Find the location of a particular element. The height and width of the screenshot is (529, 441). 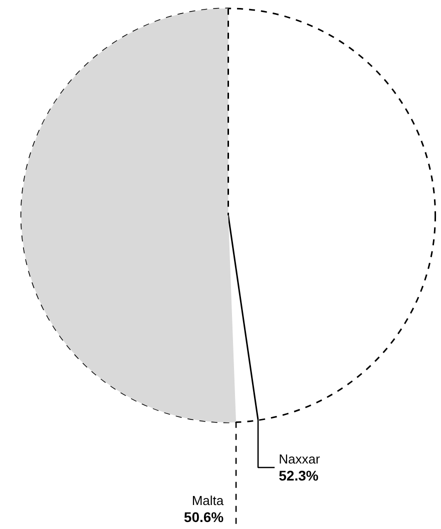

text: Malta is located at coordinates (208, 500).